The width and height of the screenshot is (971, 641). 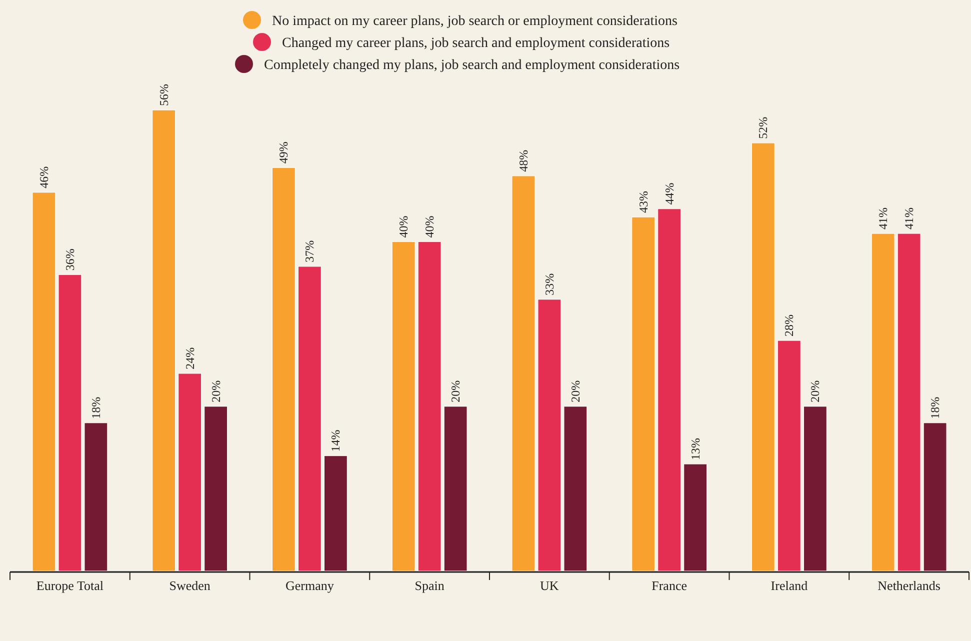 I want to click on x-tick-label: Europe Total, so click(x=70, y=585).